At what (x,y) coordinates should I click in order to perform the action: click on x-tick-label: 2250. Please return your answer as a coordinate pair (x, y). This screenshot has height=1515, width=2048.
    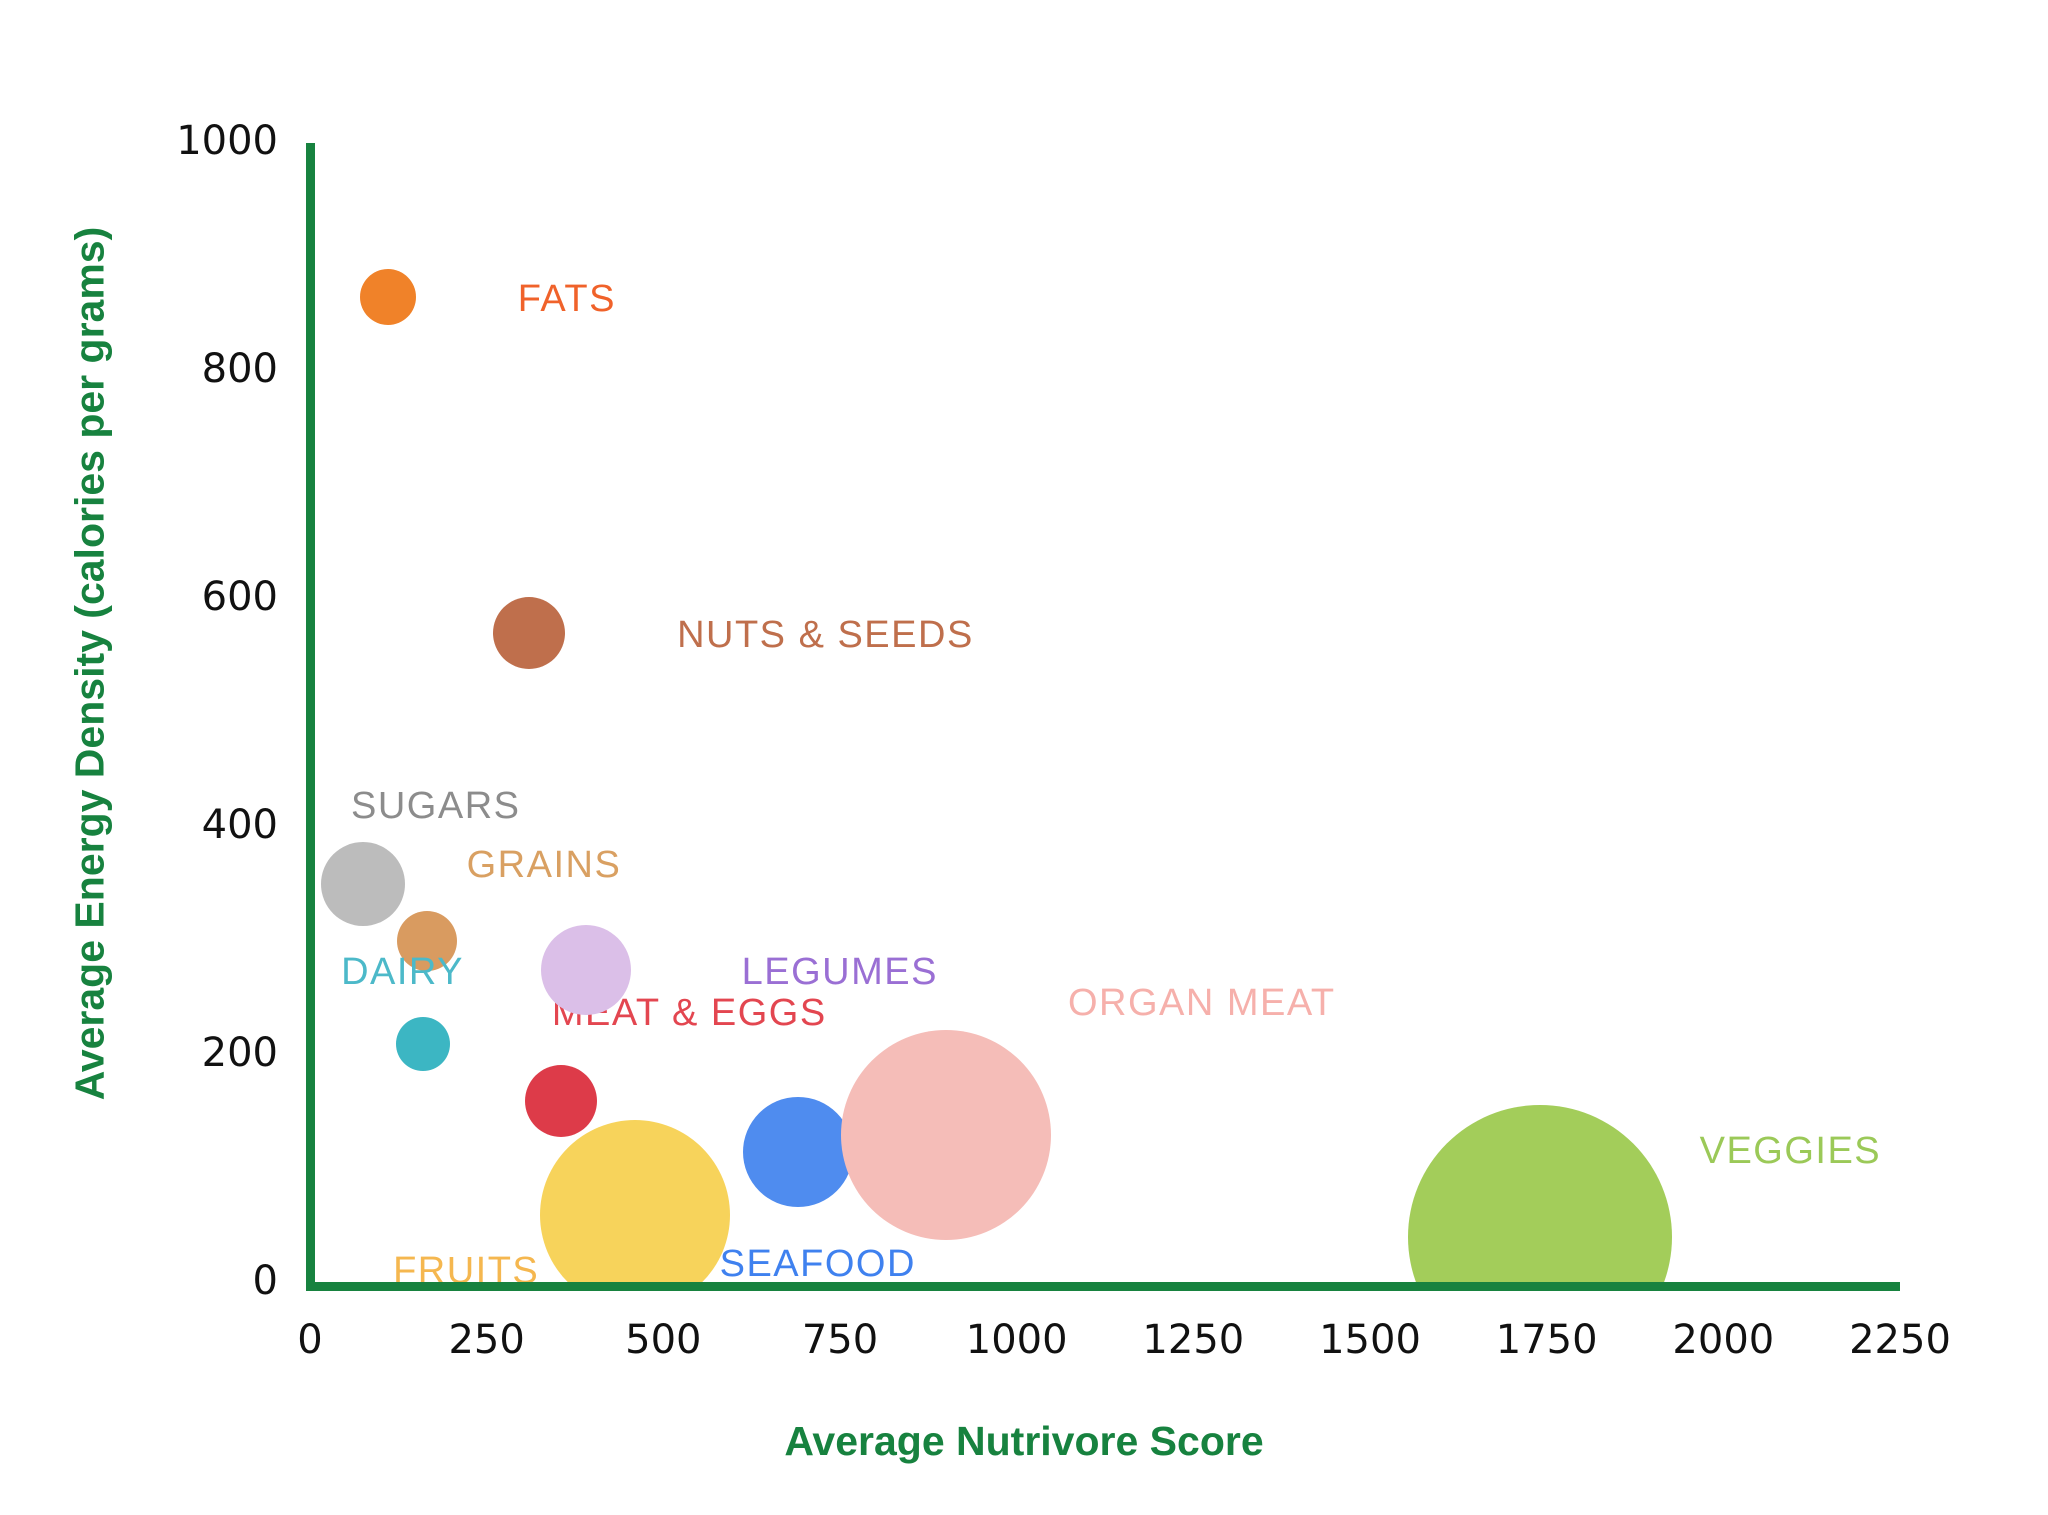
    Looking at the image, I should click on (1900, 1340).